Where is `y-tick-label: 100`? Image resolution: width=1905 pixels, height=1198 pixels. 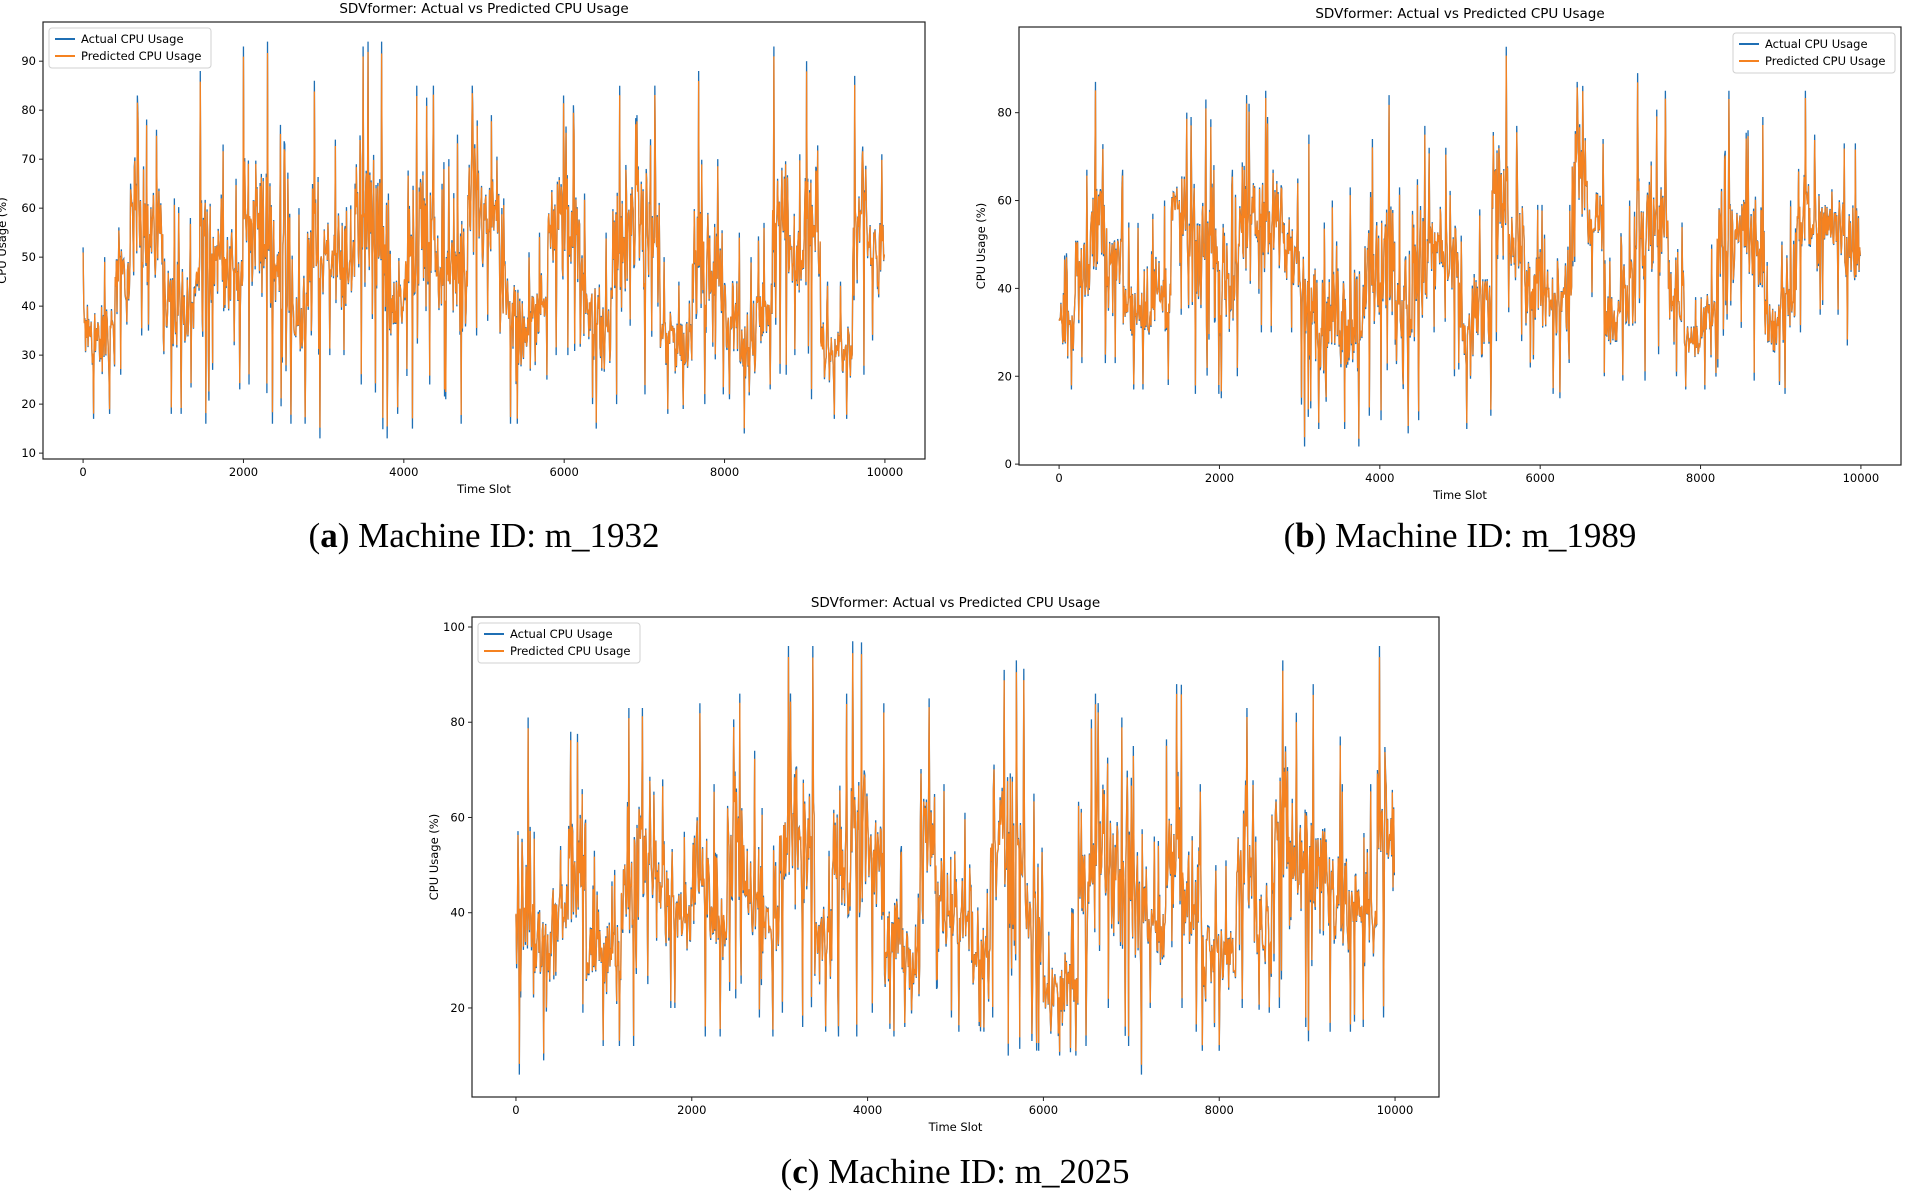 y-tick-label: 100 is located at coordinates (454, 627).